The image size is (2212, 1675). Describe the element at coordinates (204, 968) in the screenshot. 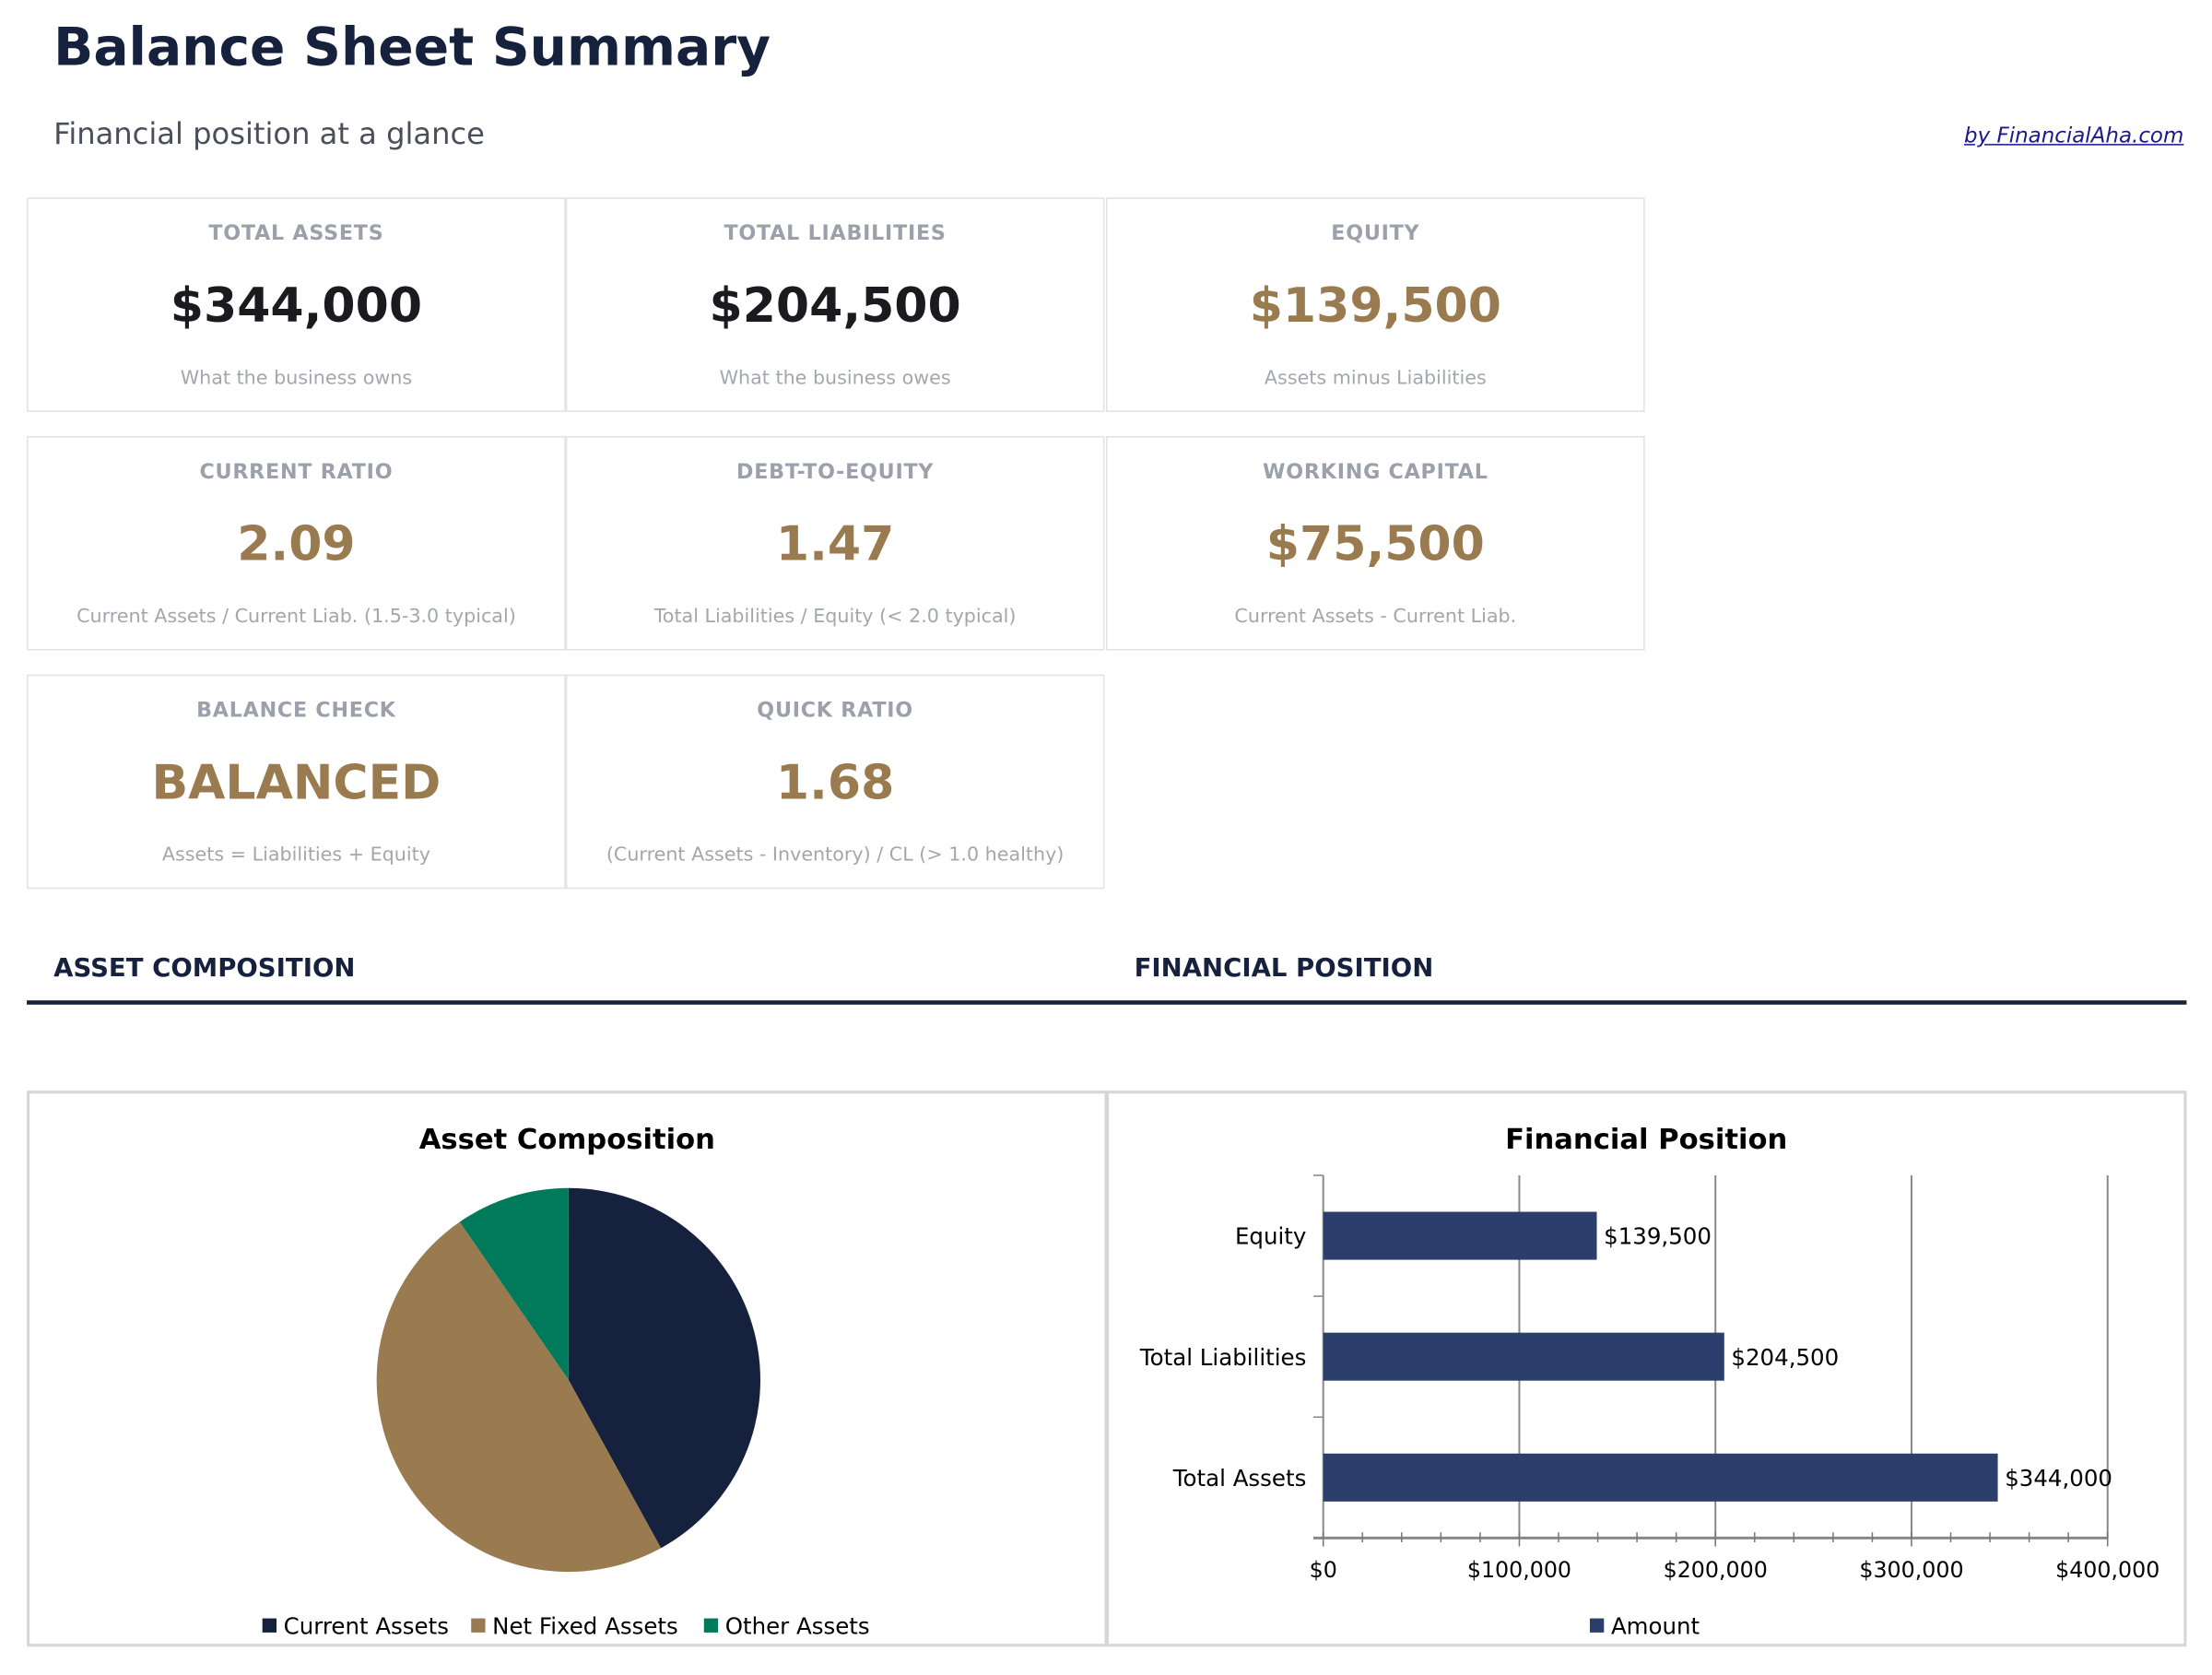

I see `section-heading-asset-composition: ASSET COMPOSITION` at that location.